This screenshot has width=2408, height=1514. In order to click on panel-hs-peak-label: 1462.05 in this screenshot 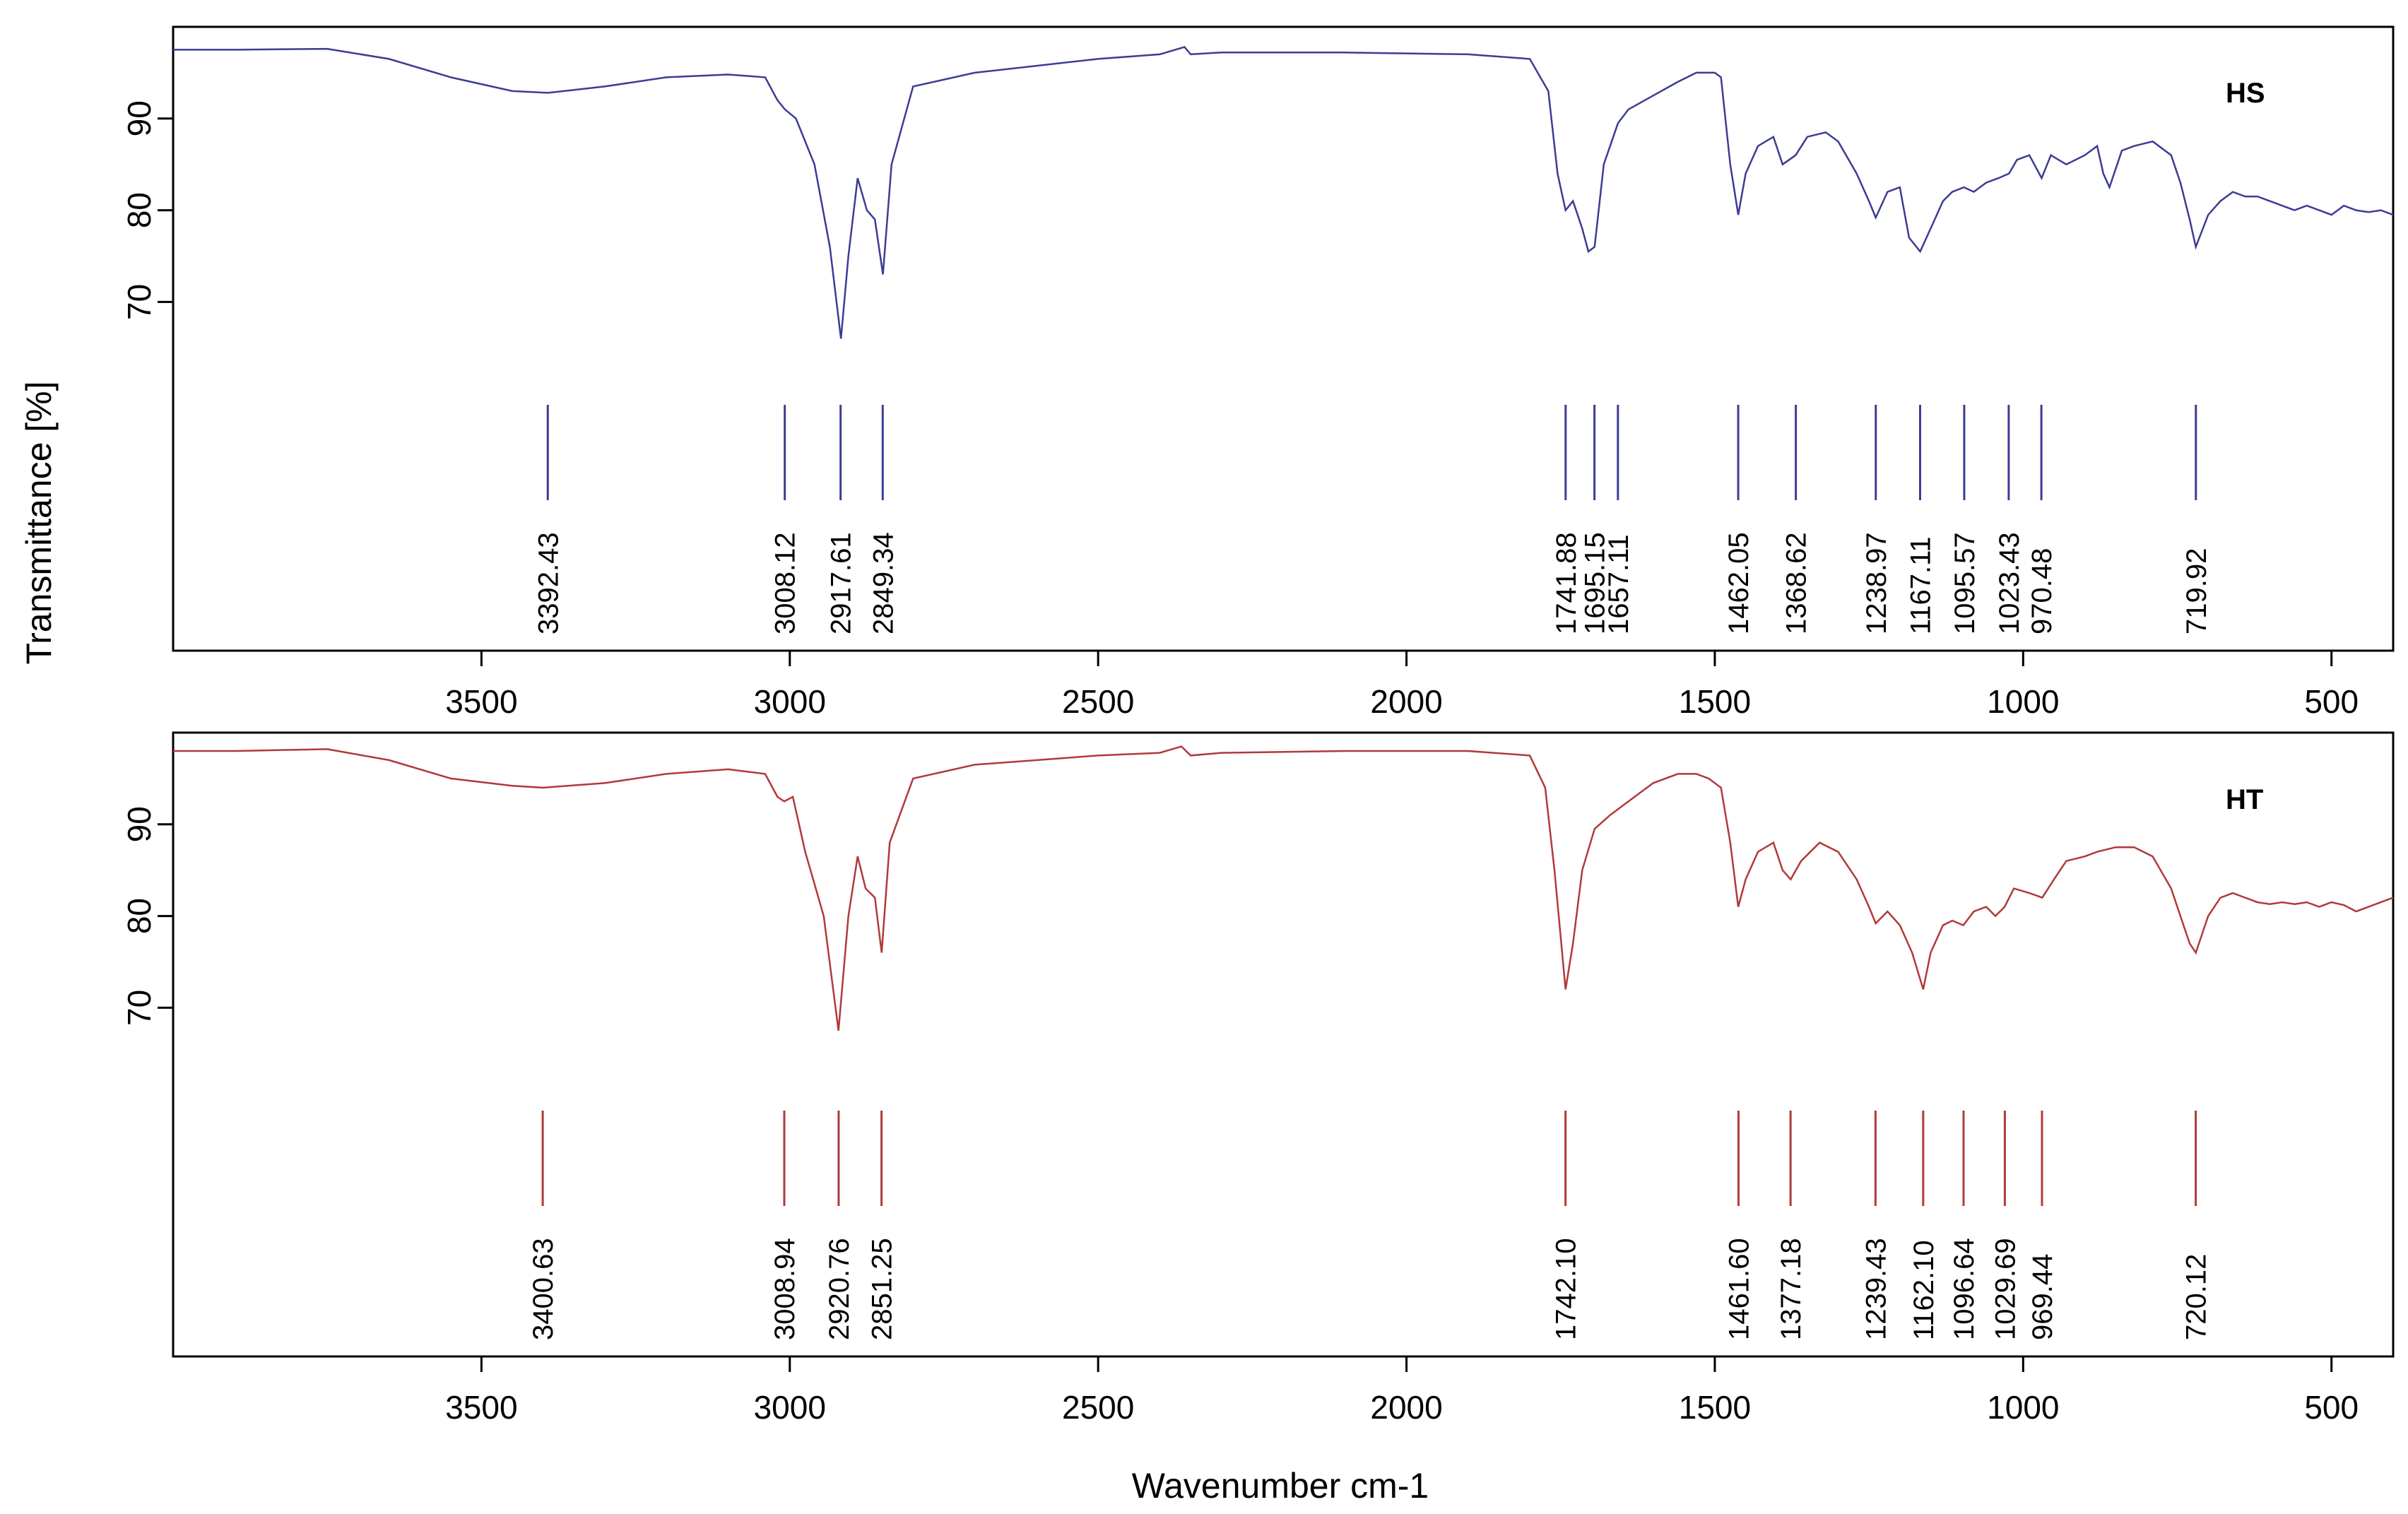, I will do `click(1738, 583)`.